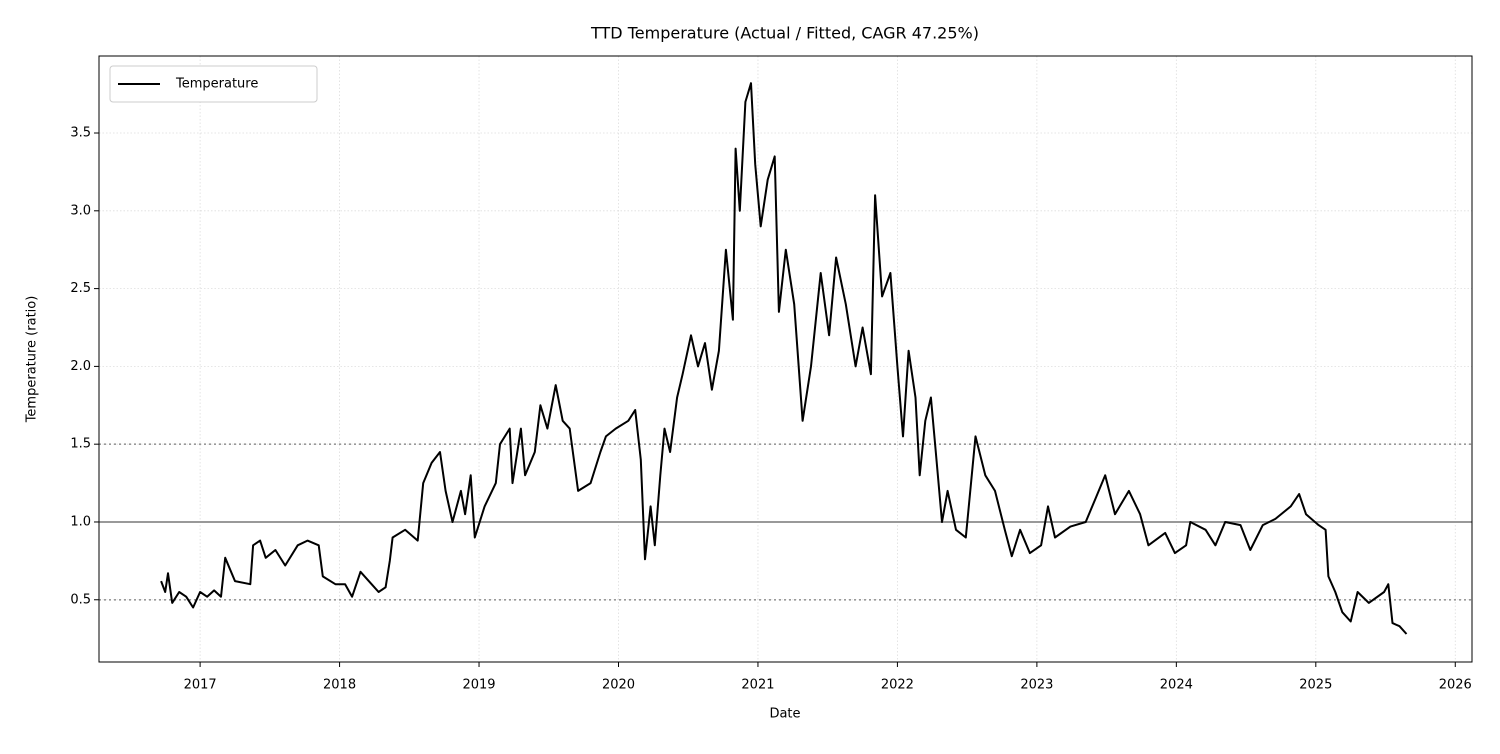  What do you see at coordinates (1315, 685) in the screenshot?
I see `x-tick-label: 2025` at bounding box center [1315, 685].